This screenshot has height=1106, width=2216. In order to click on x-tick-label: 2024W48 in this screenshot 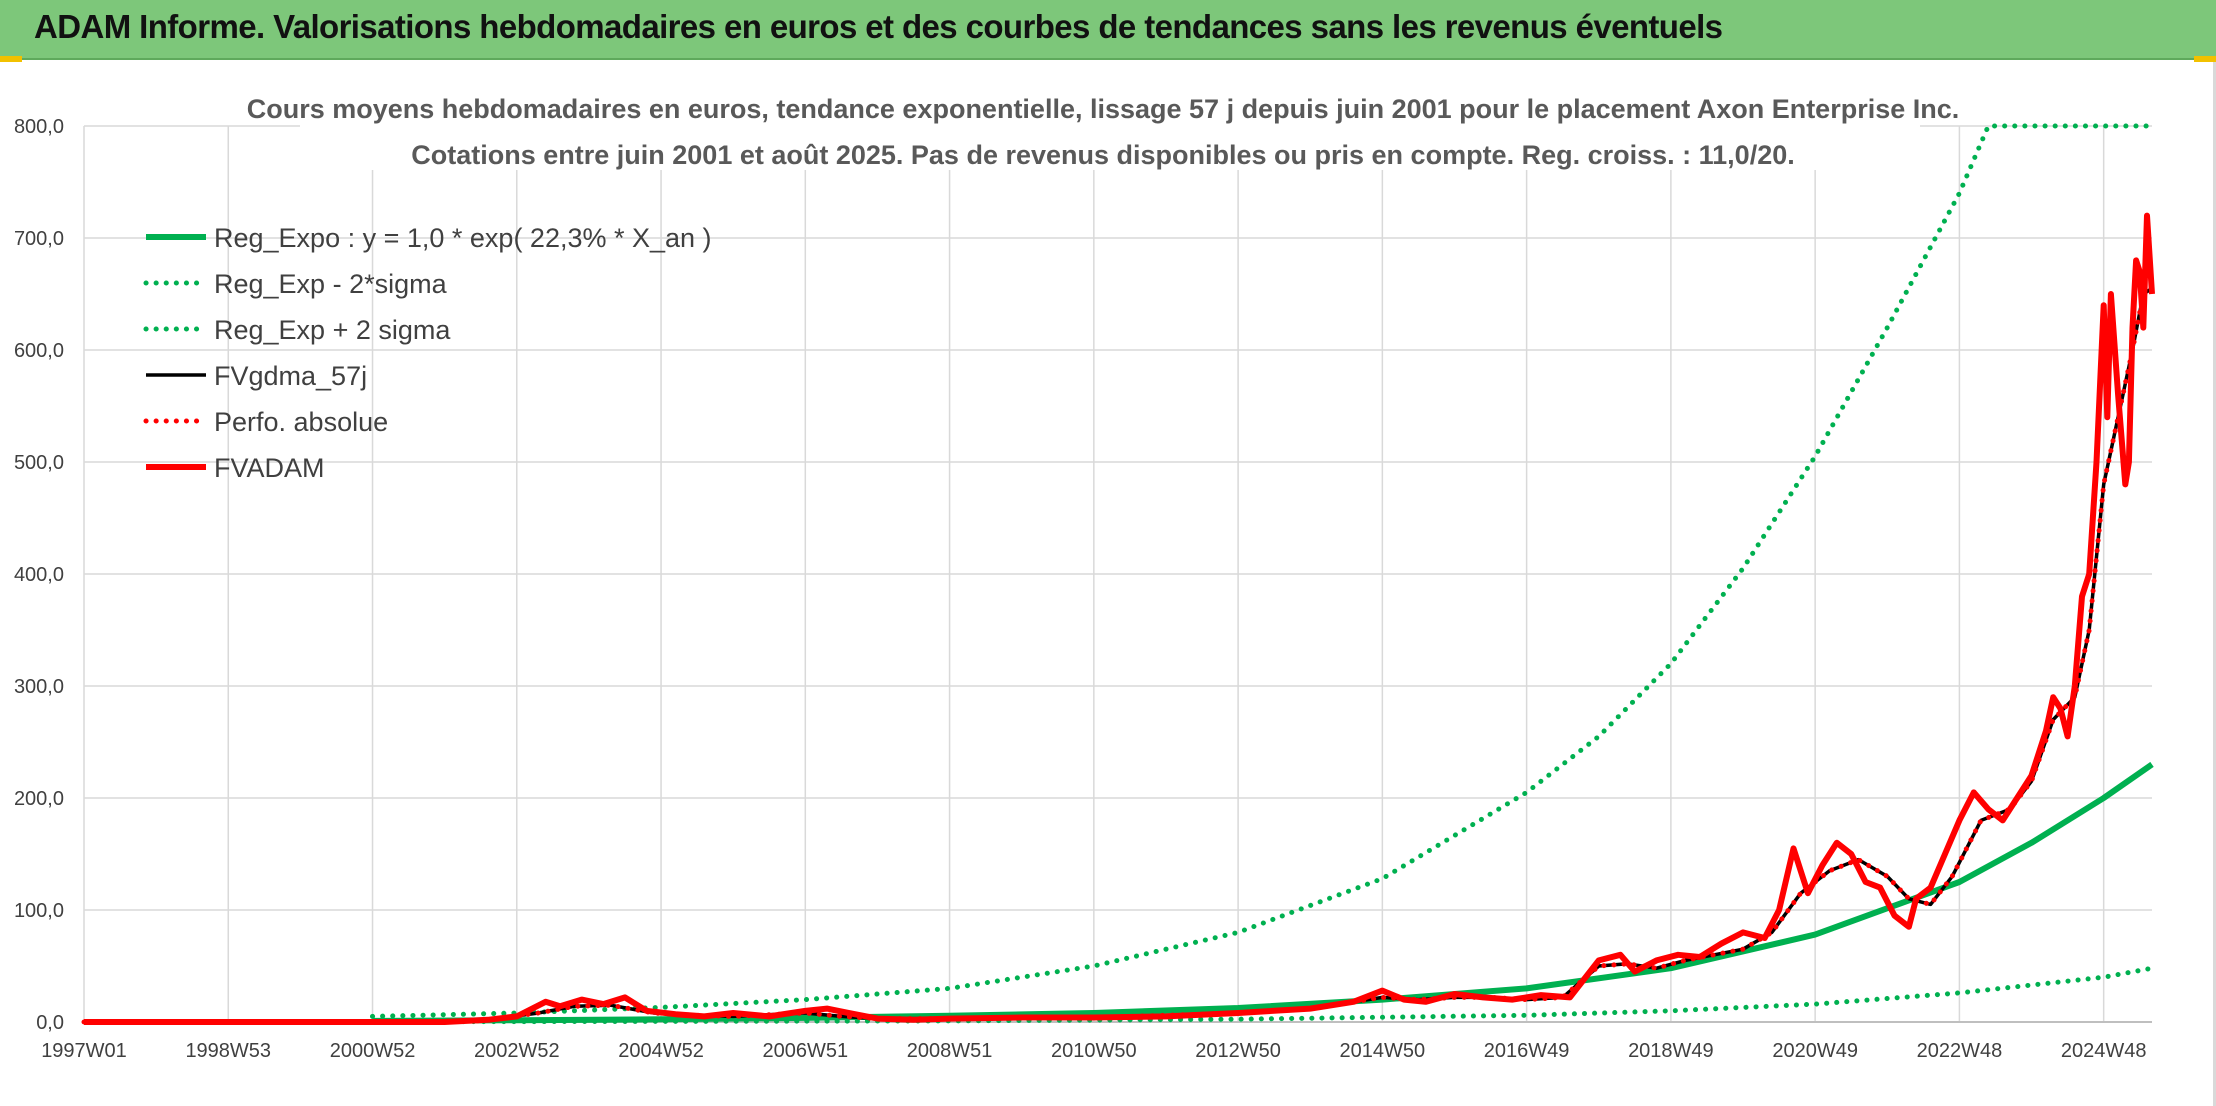, I will do `click(2104, 1051)`.